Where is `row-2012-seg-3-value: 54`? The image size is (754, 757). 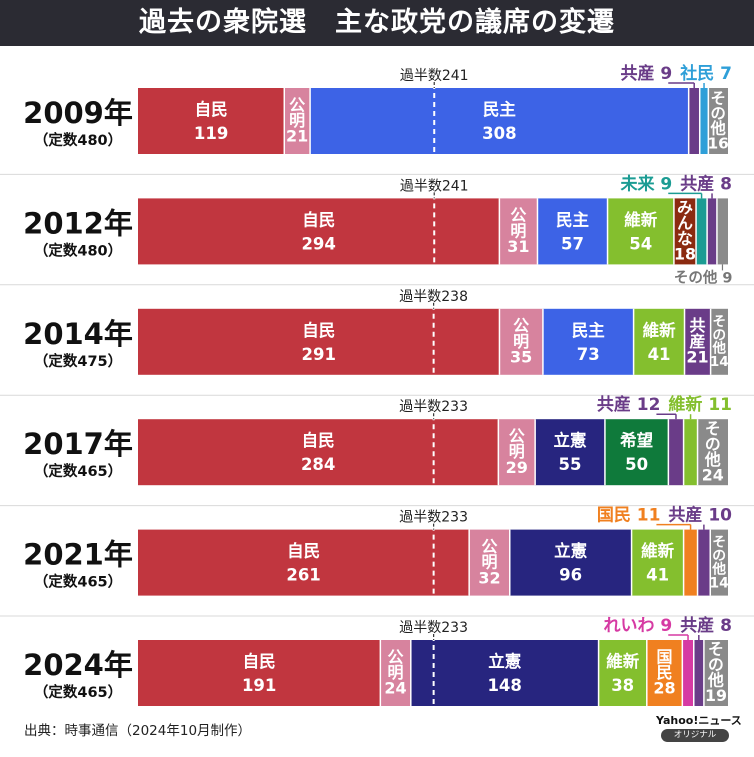 row-2012-seg-3-value: 54 is located at coordinates (640, 243).